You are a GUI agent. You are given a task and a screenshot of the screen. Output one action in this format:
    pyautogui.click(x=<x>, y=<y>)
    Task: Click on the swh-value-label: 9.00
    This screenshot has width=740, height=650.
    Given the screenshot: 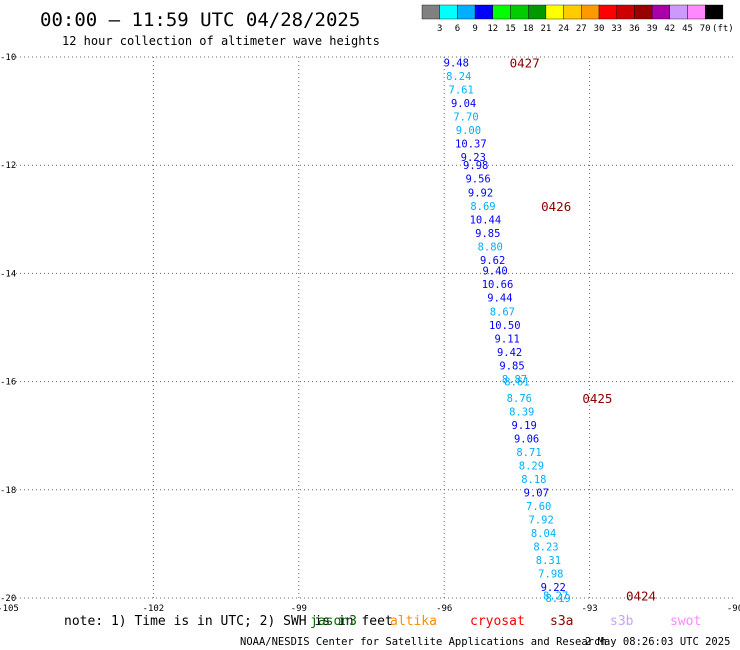 What is the action you would take?
    pyautogui.click(x=468, y=131)
    